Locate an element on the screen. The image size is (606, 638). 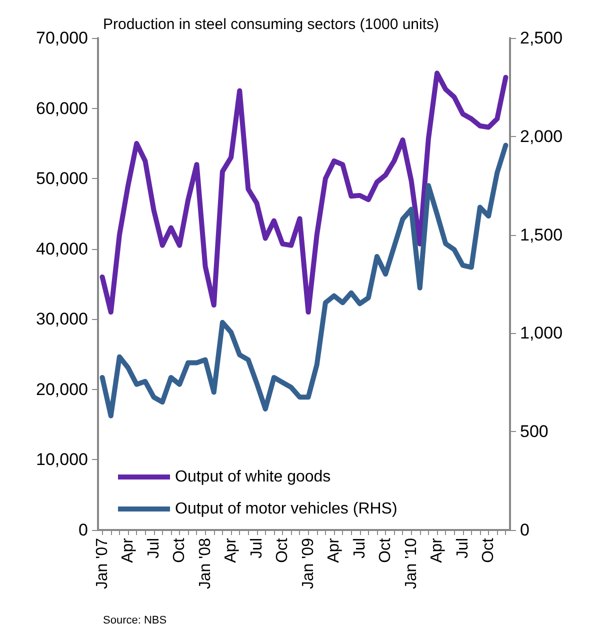
y2-tick-label: 2,000 is located at coordinates (541, 136).